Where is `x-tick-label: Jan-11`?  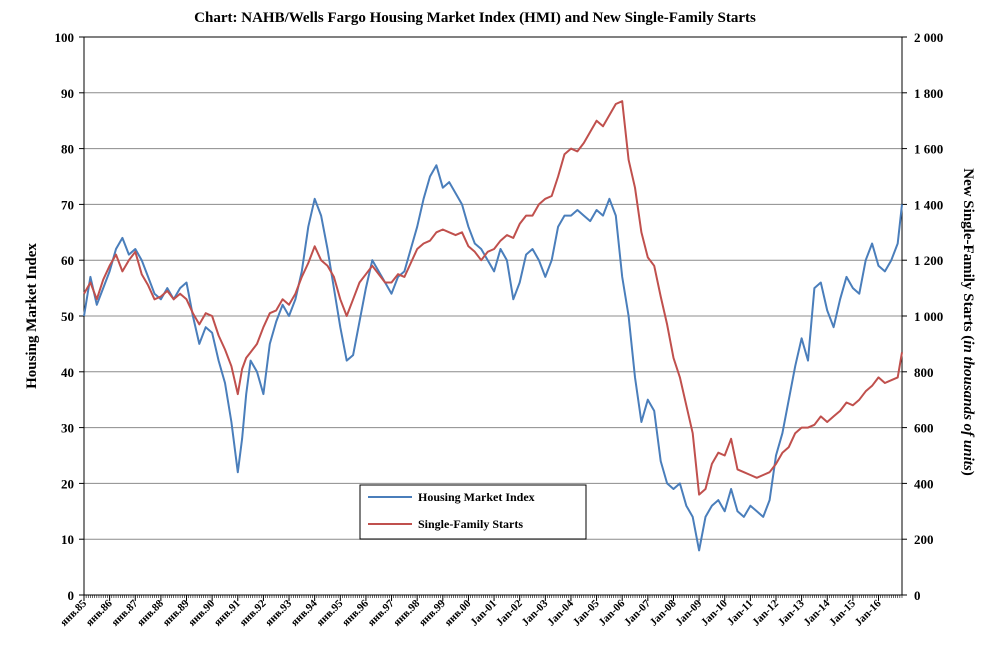 x-tick-label: Jan-11 is located at coordinates (740, 613).